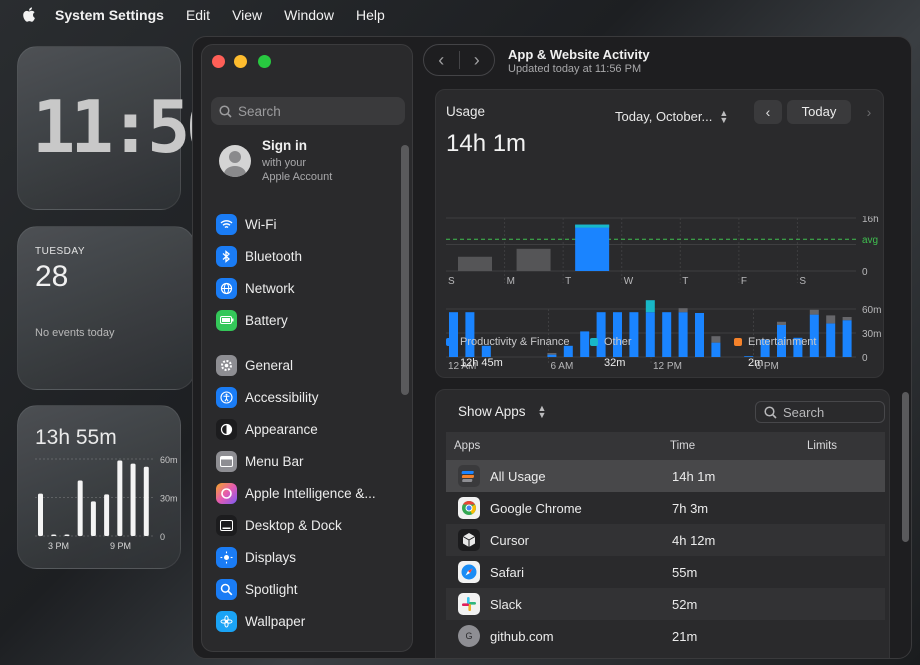 This screenshot has width=920, height=665. I want to click on table-row: Safari 55m, so click(665, 572).